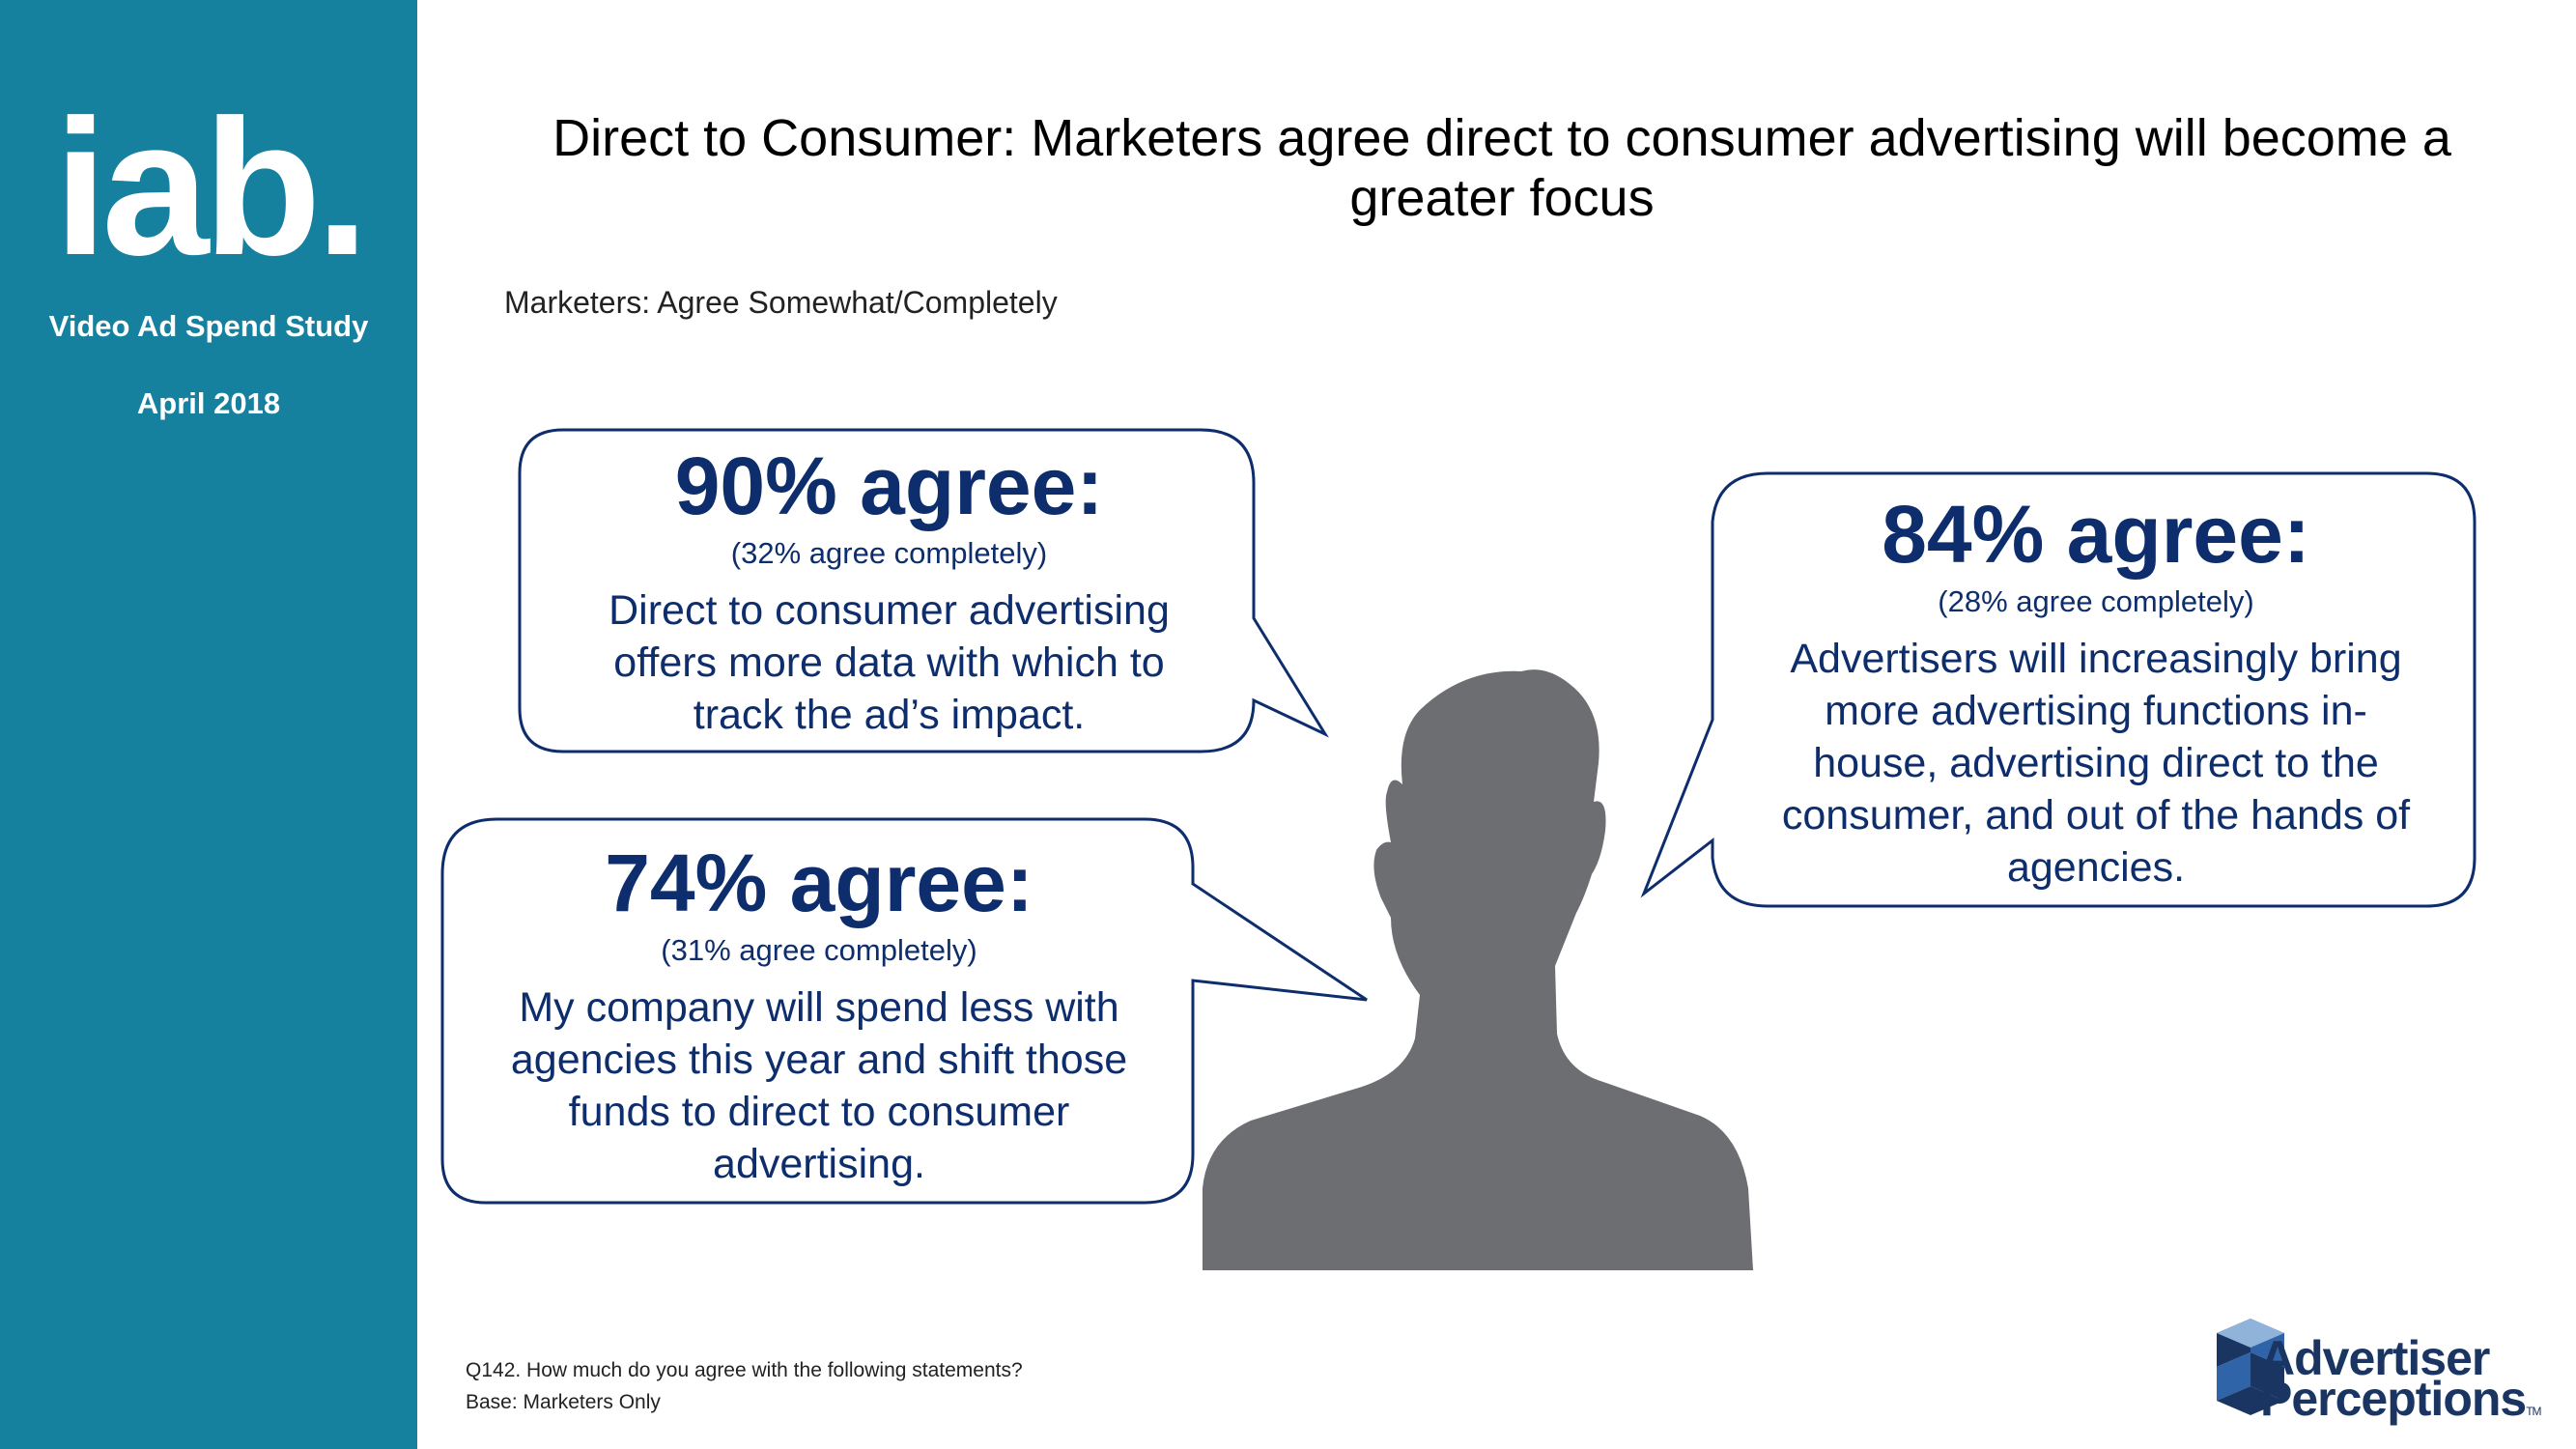 The image size is (2576, 1449). I want to click on study-name: Video Ad Spend Study, so click(208, 326).